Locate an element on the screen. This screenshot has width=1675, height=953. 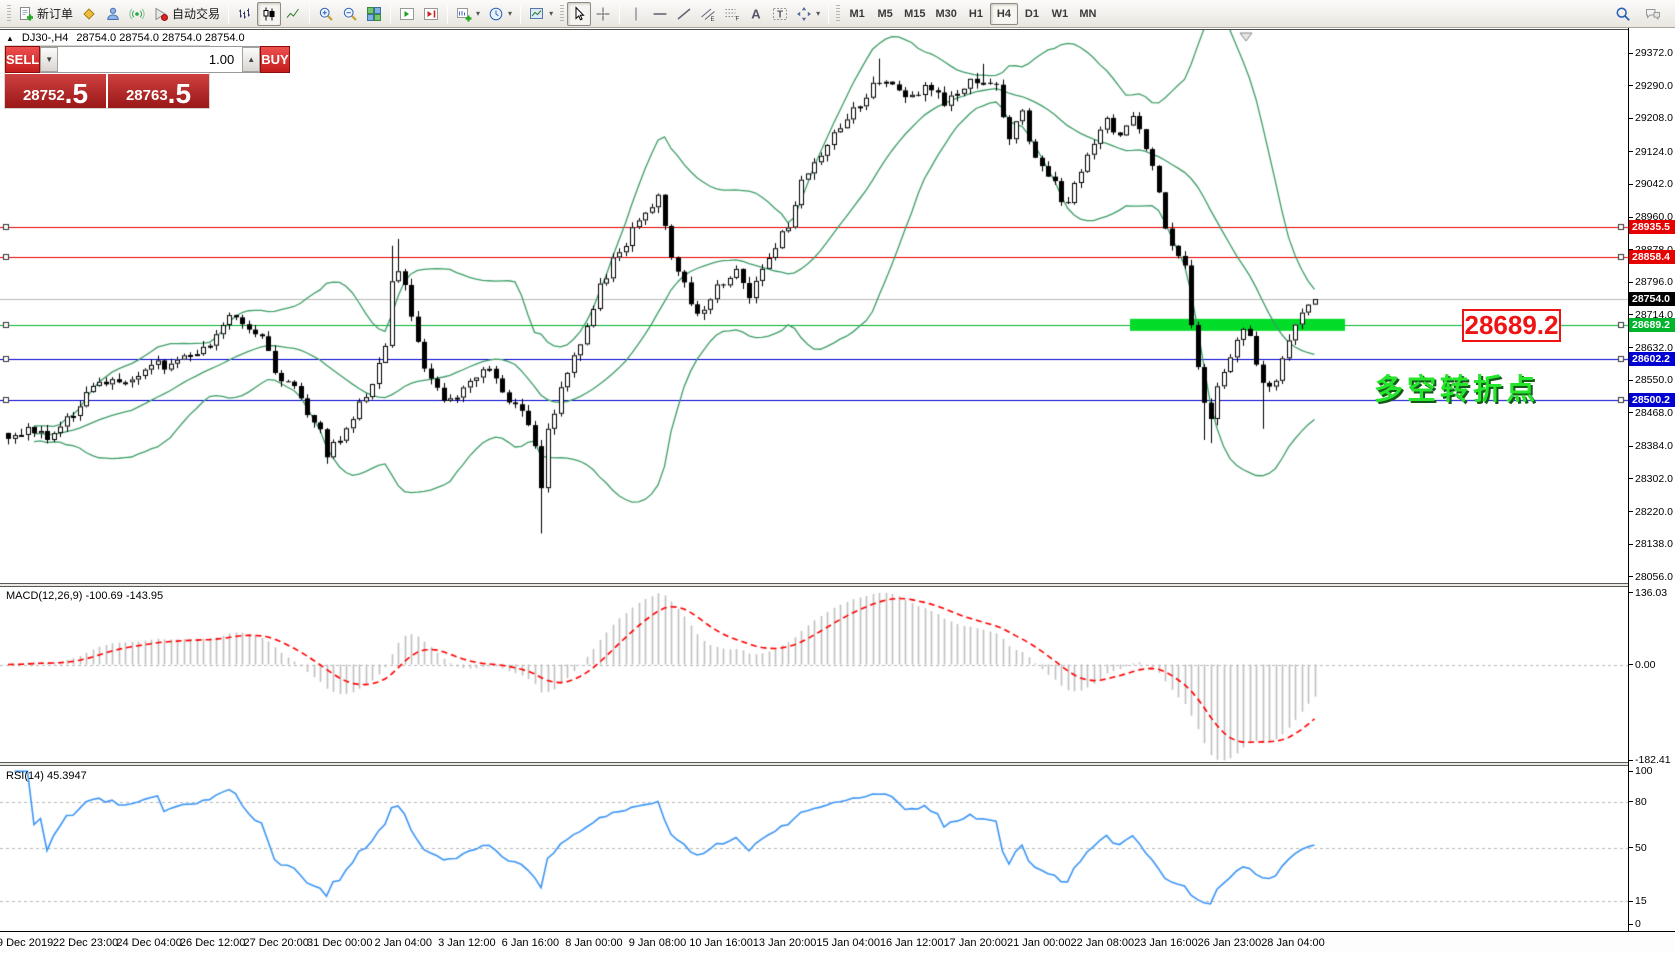
fibo-icon: F is located at coordinates (732, 14).